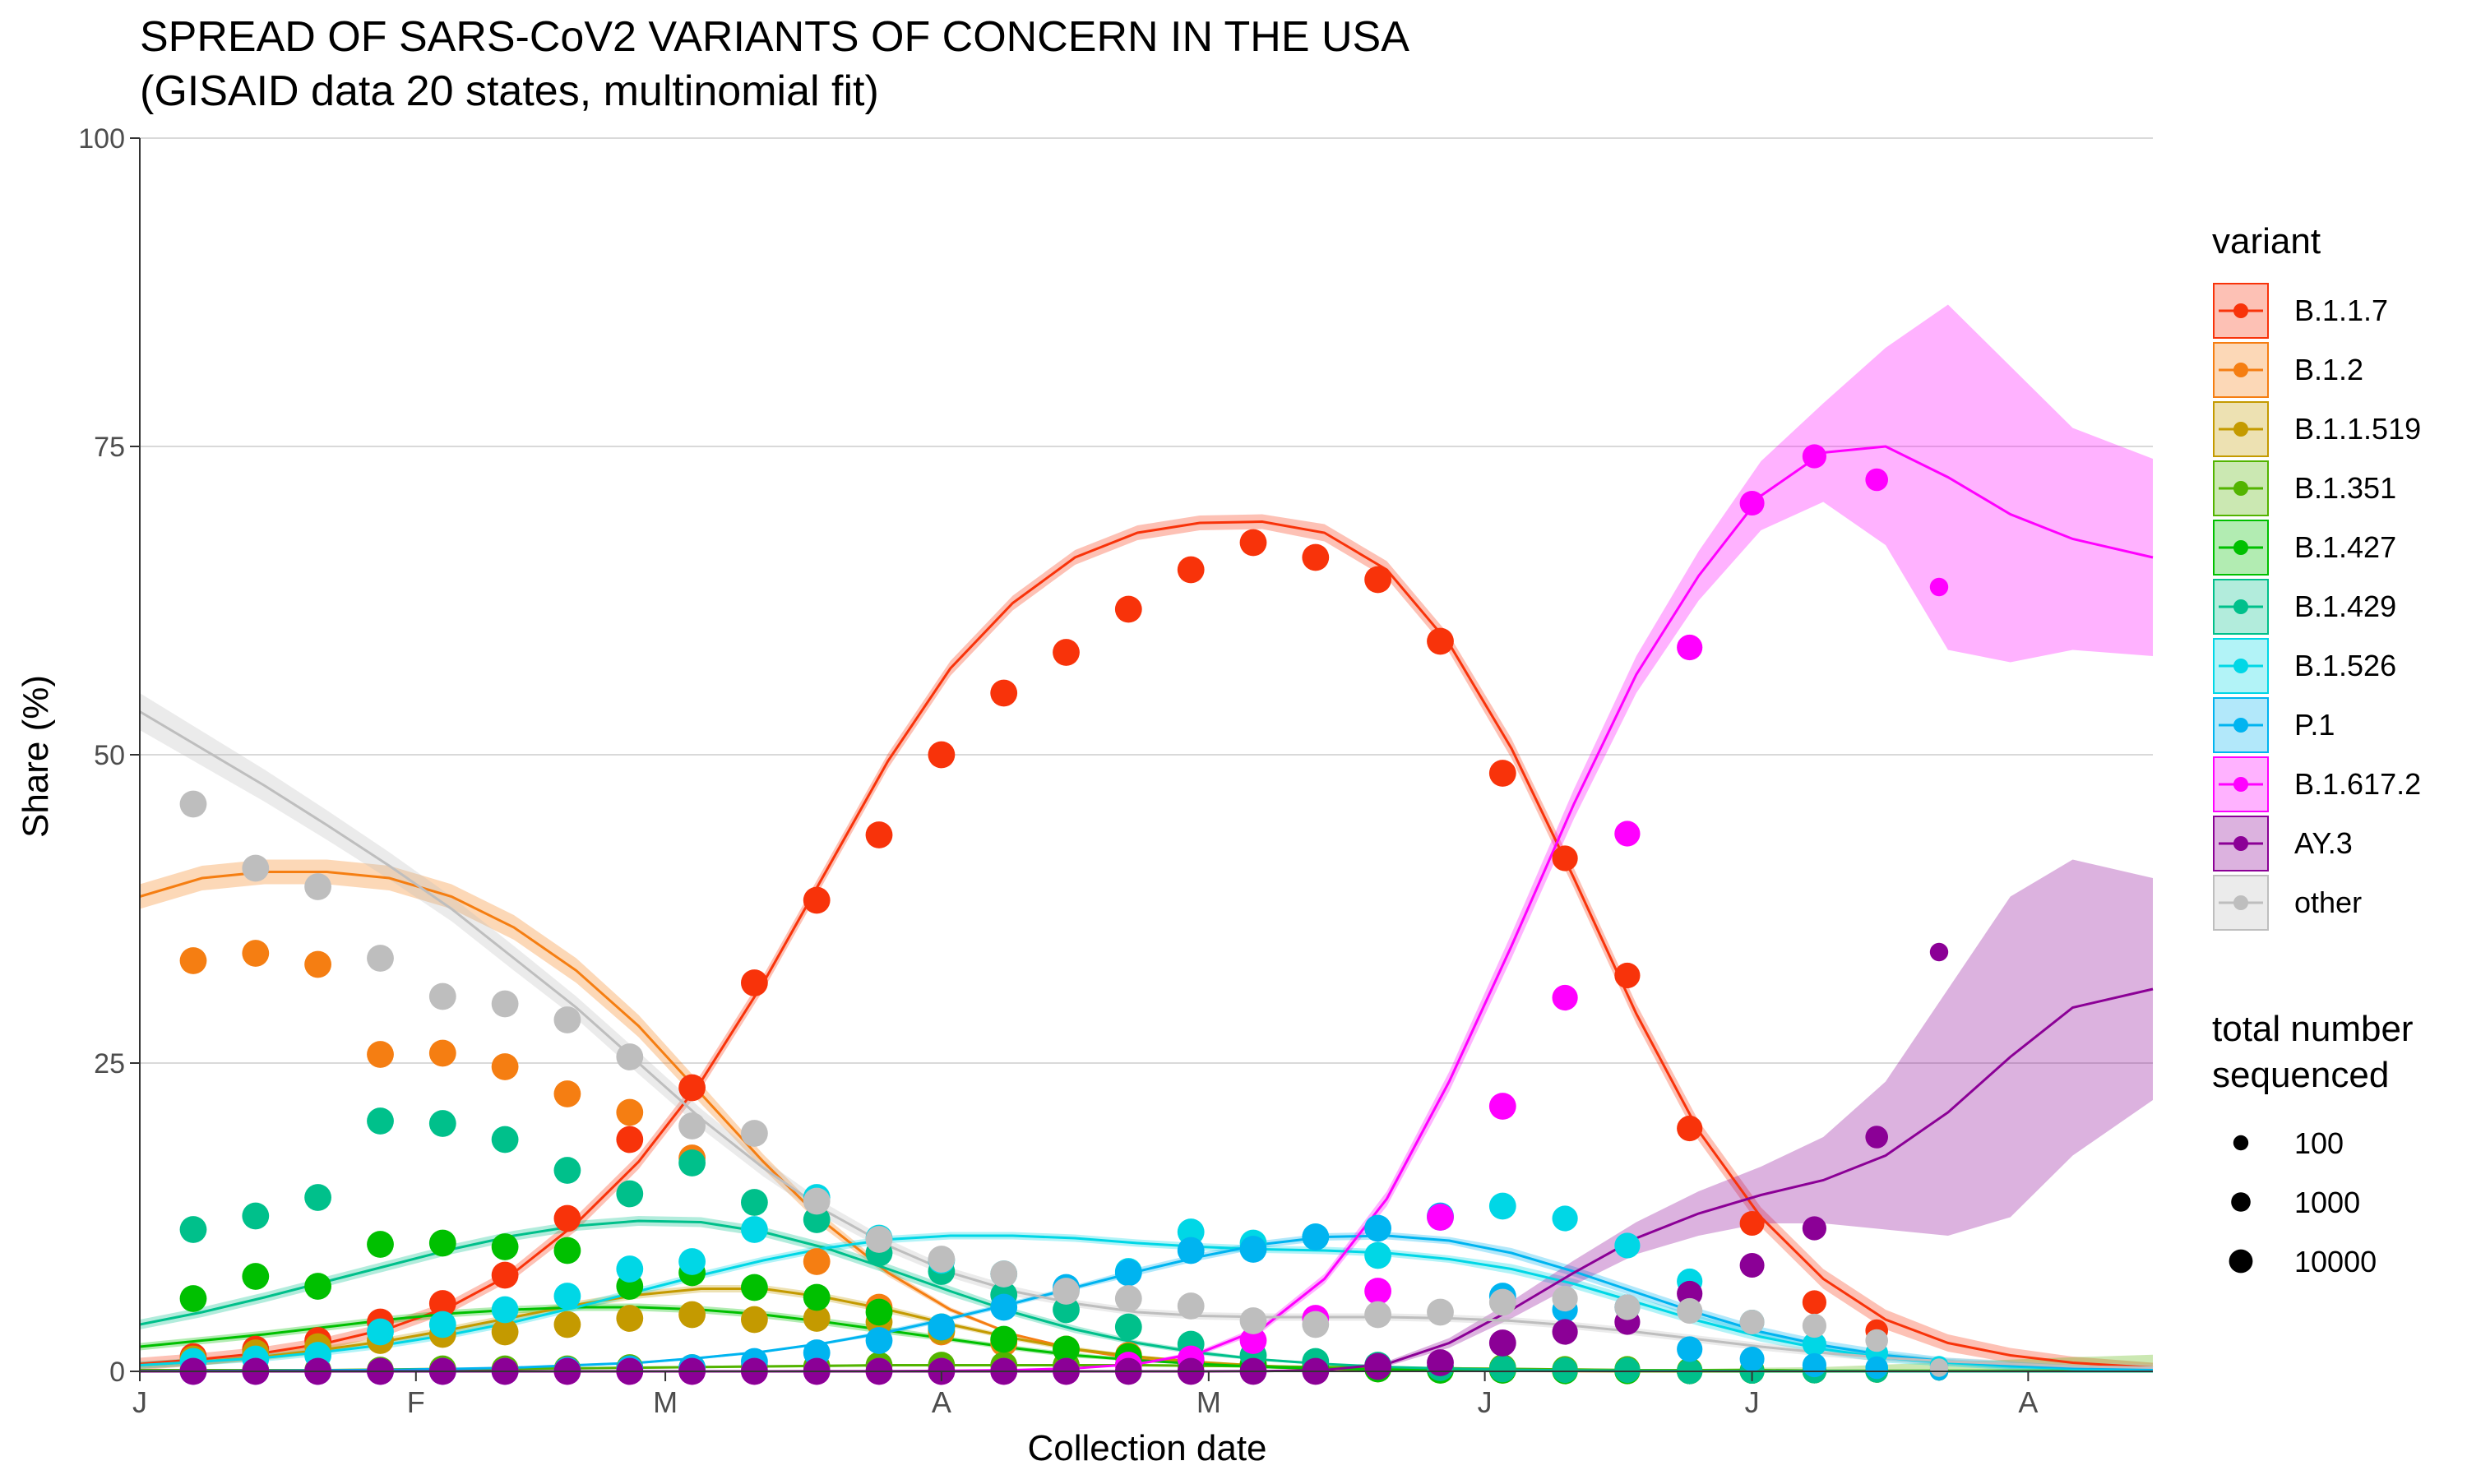 Image resolution: width=2467 pixels, height=1484 pixels. What do you see at coordinates (665, 1402) in the screenshot?
I see `x-tick-label: M` at bounding box center [665, 1402].